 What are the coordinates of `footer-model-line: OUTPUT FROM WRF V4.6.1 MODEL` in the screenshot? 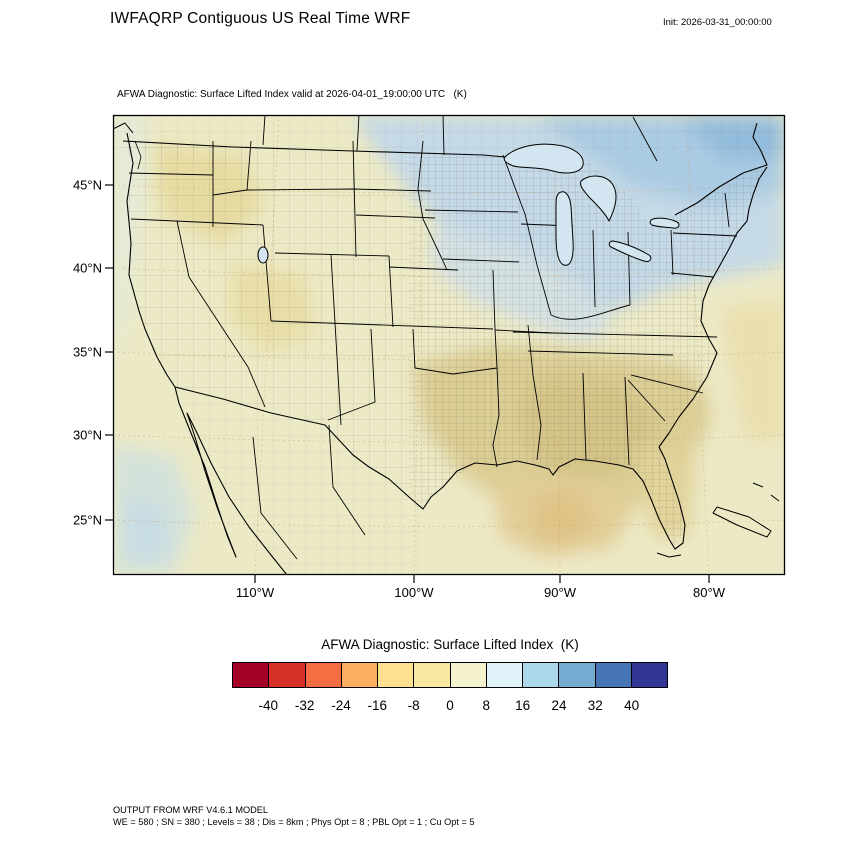 It's located at (191, 810).